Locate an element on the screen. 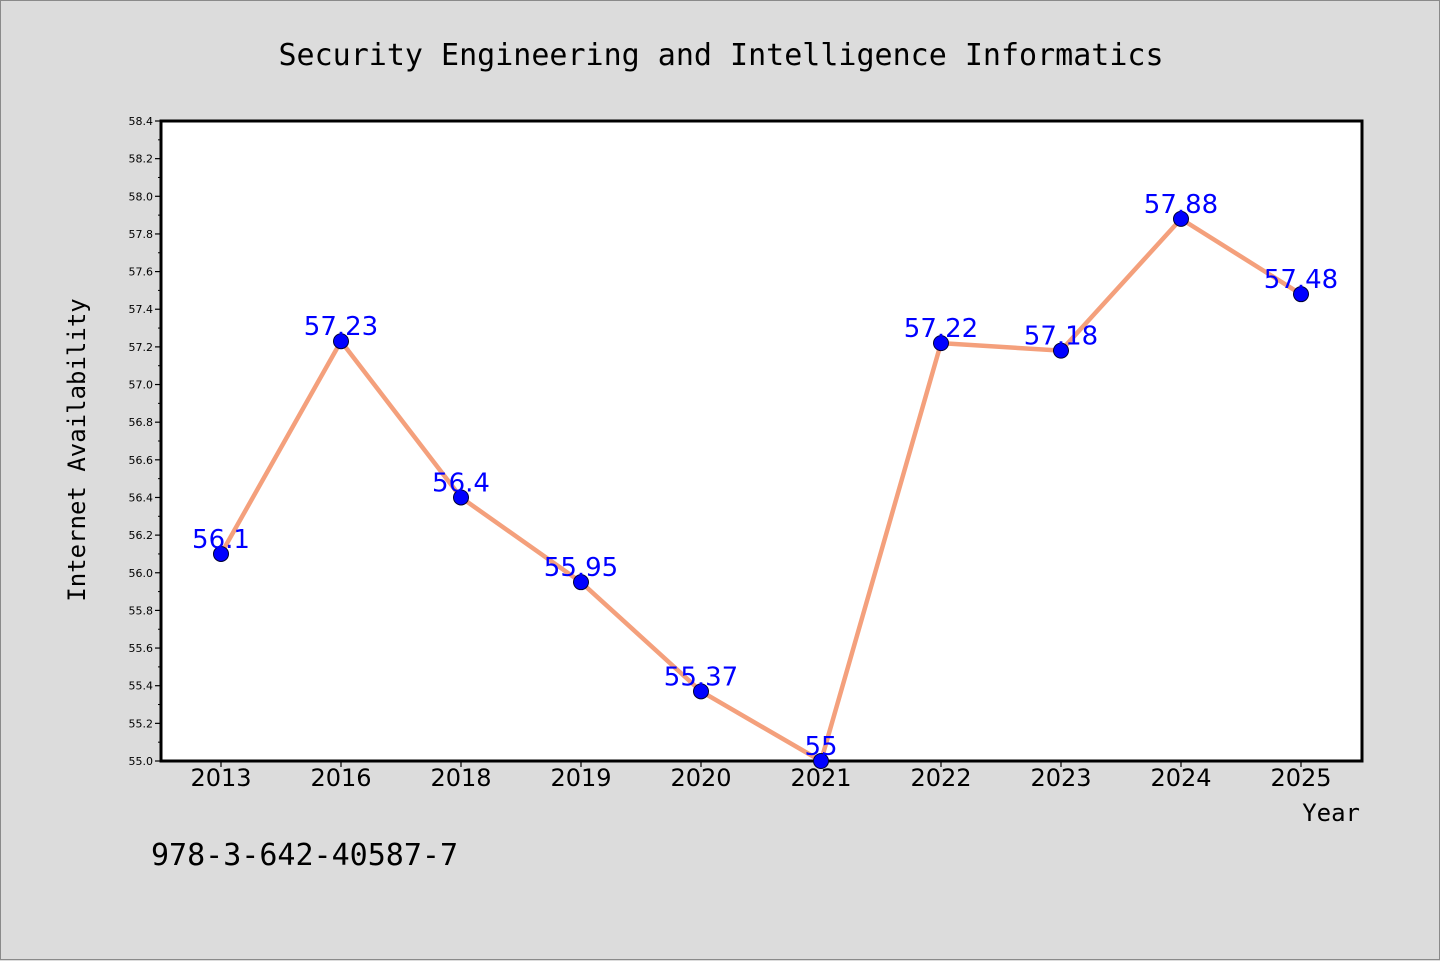  data-label: 57.48 is located at coordinates (1301, 280).